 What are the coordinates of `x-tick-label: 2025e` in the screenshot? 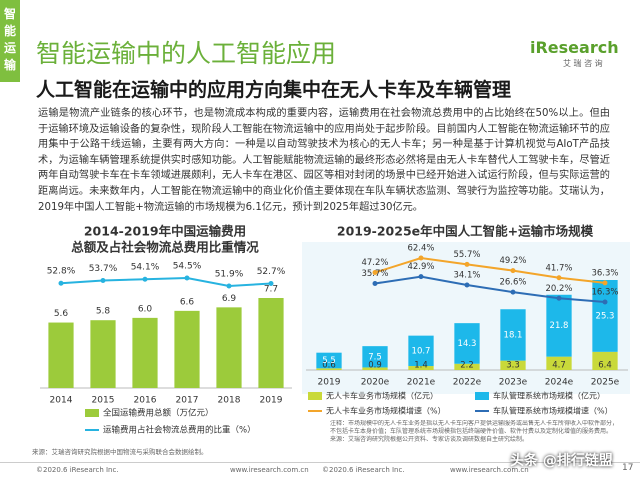 It's located at (605, 383).